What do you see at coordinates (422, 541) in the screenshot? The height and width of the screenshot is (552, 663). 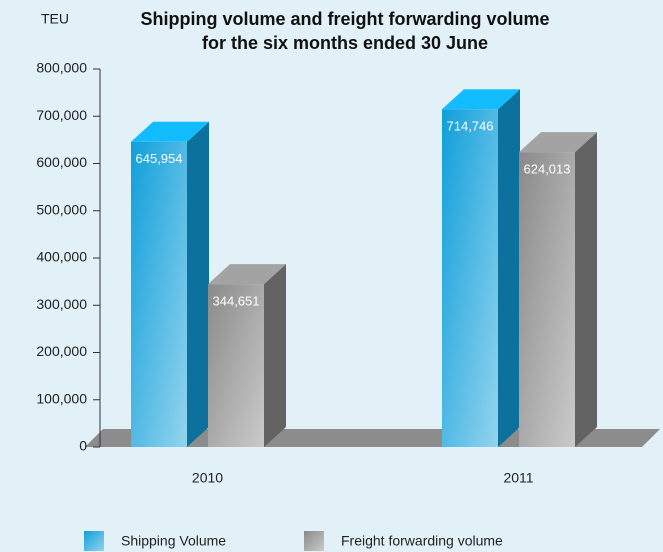 I see `legend-label: Freight forwarding volume` at bounding box center [422, 541].